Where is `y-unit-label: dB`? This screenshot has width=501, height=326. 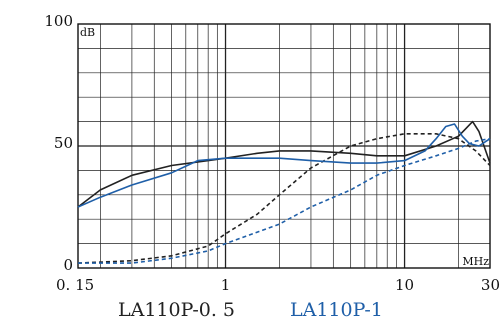 y-unit-label: dB is located at coordinates (87, 32).